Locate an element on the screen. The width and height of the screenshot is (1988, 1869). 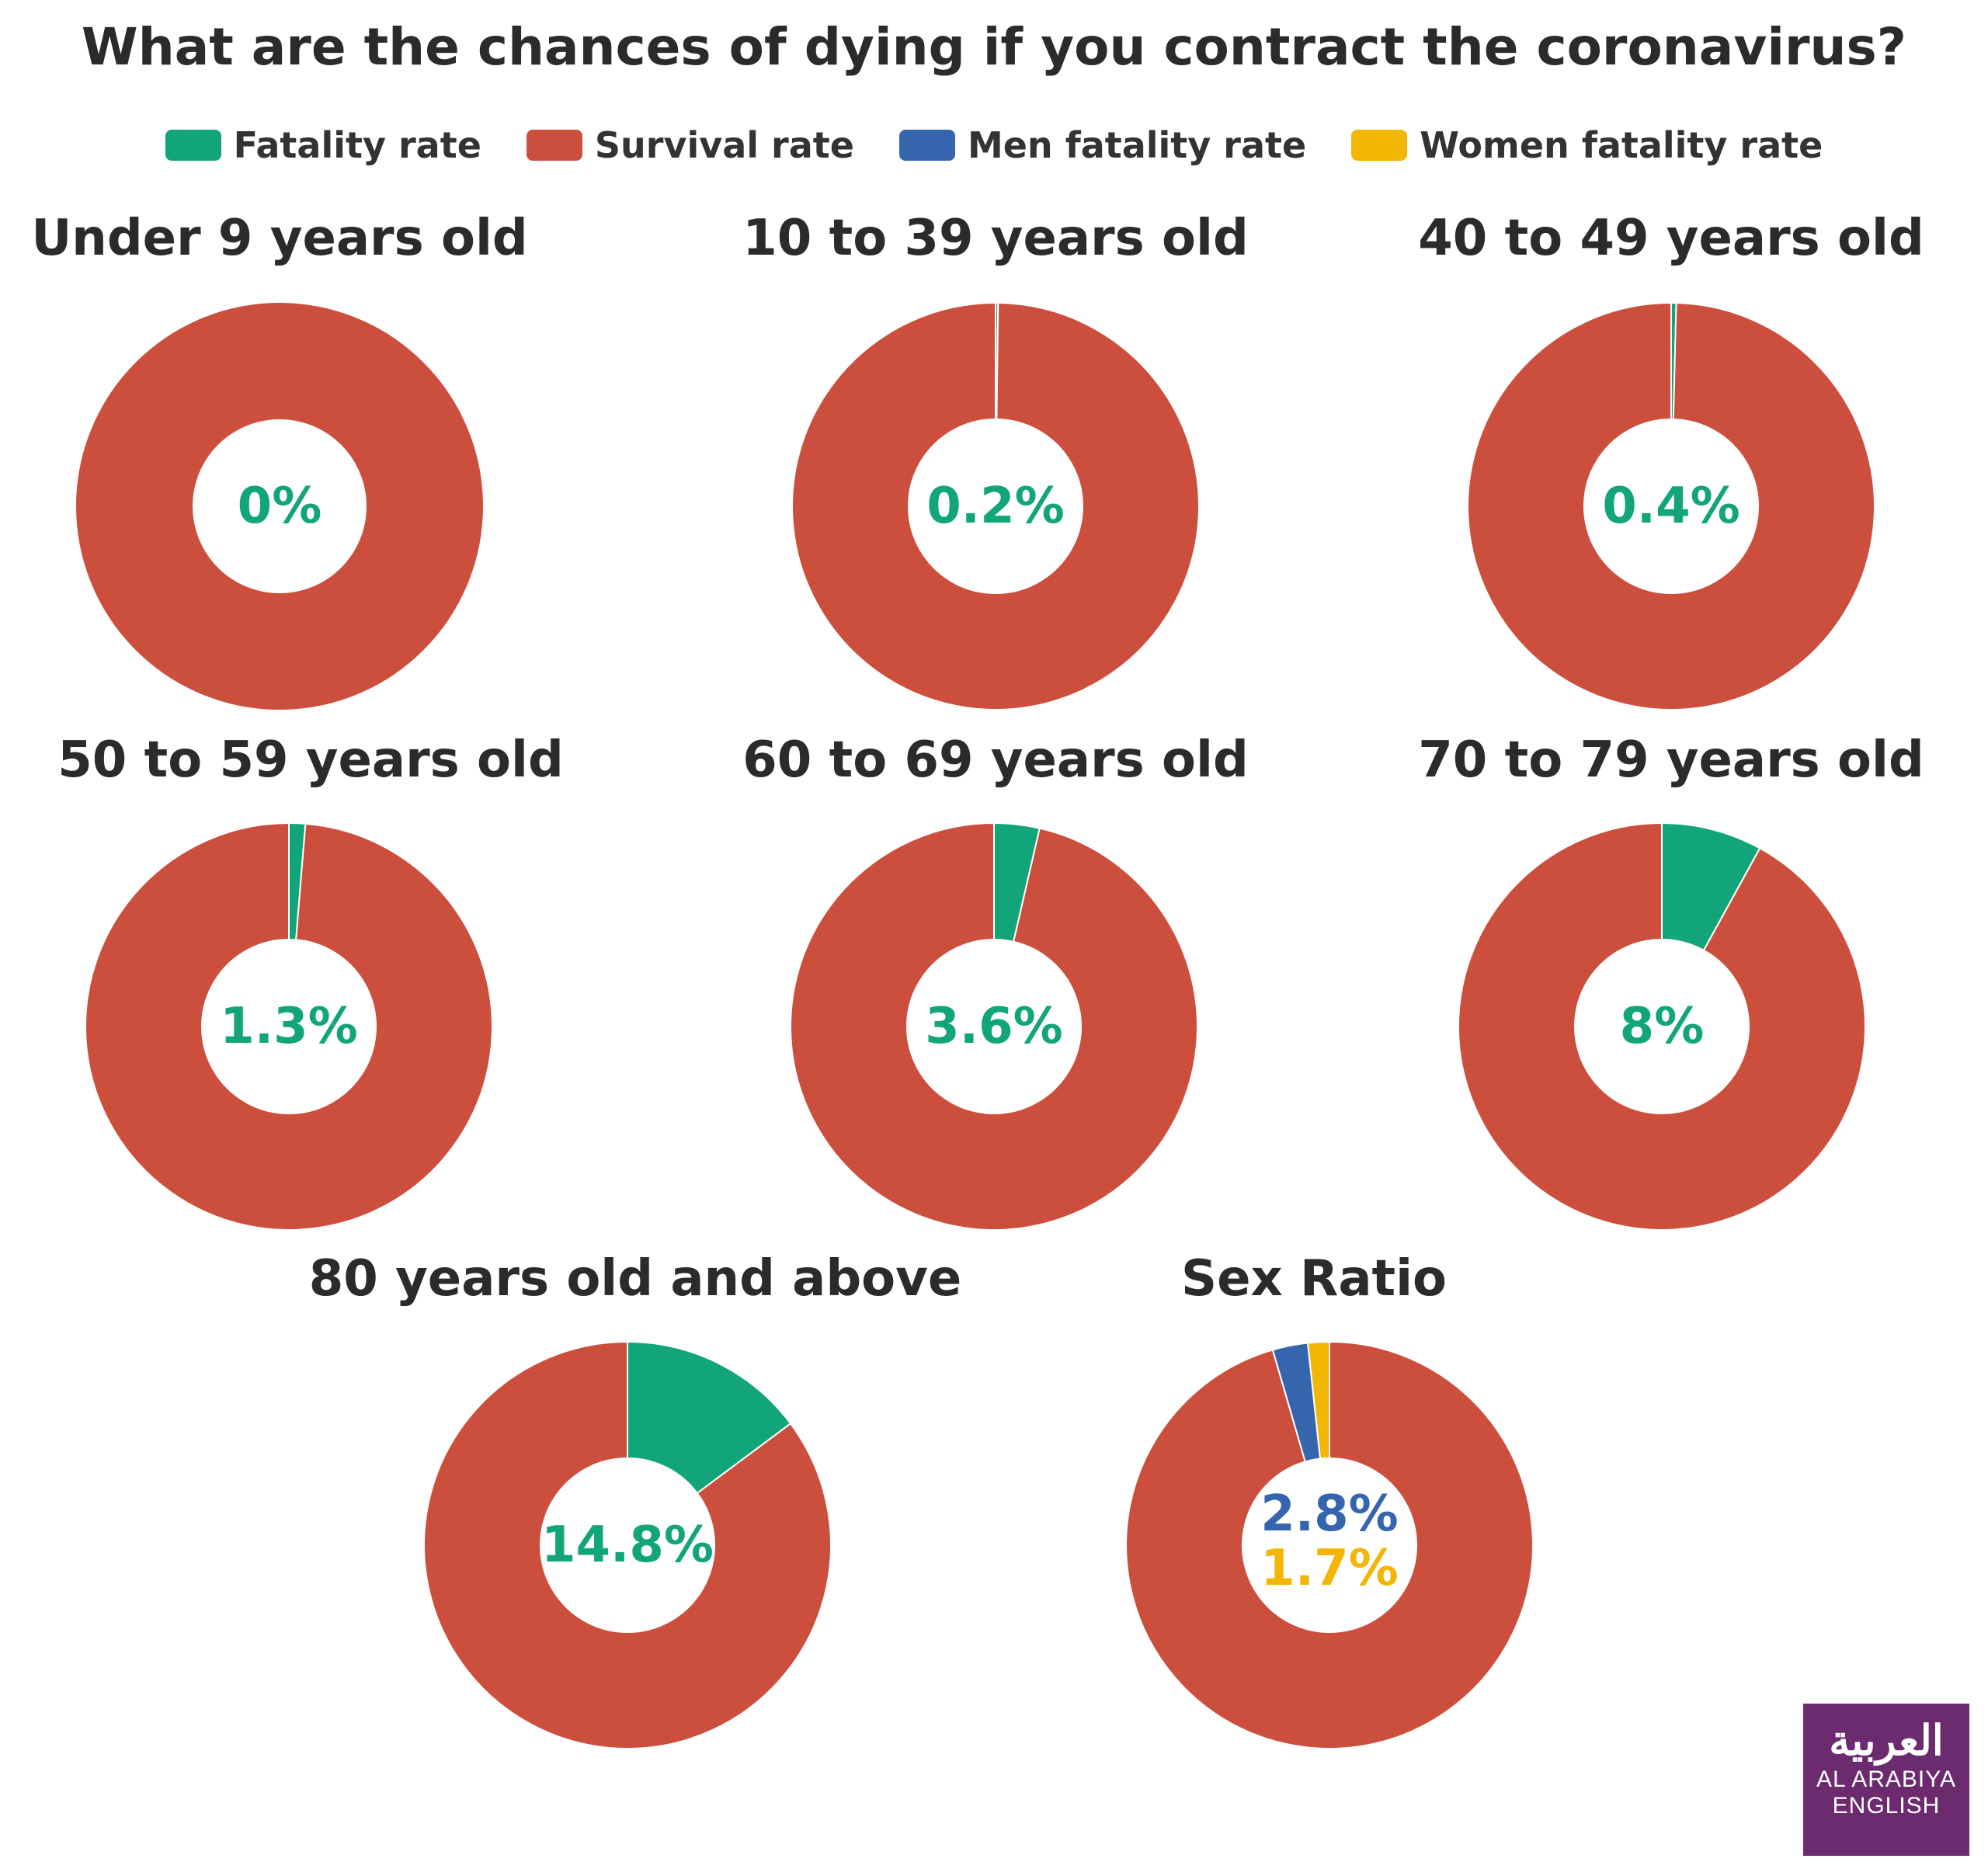
donut-80-years-old-and-above is located at coordinates (627, 1544).